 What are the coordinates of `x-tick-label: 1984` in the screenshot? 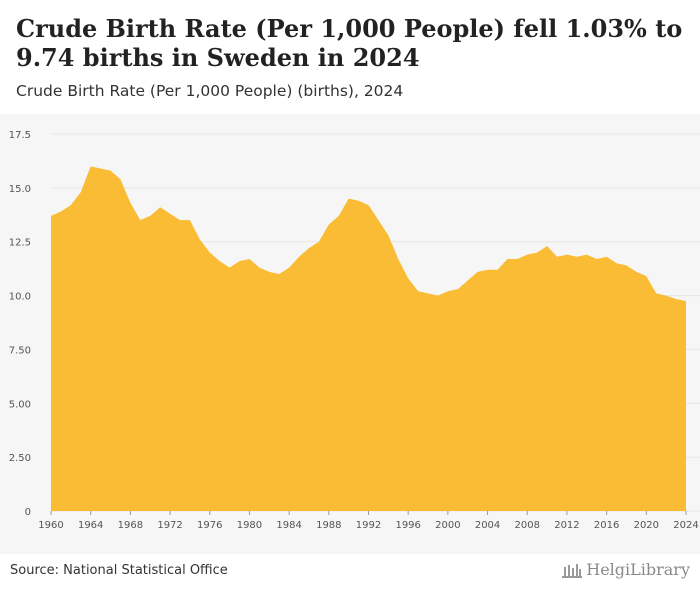 It's located at (288, 525).